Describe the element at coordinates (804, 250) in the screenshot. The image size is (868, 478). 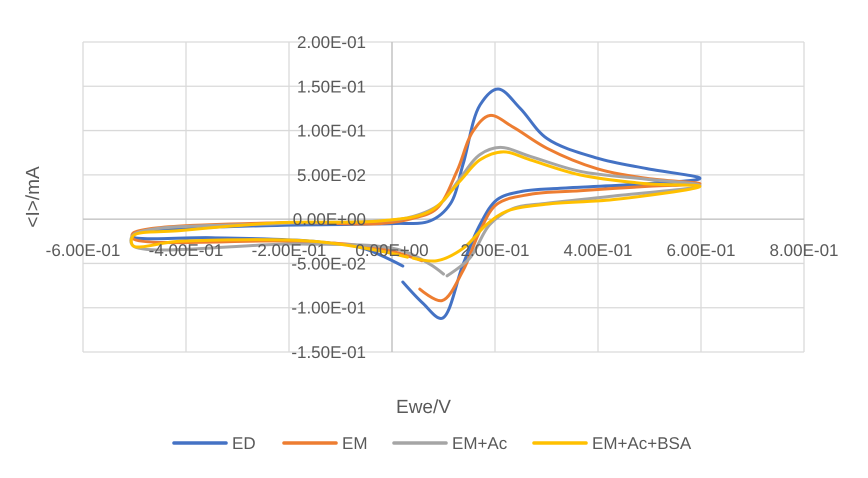
I see `x-tick-label: 8.00E-01` at that location.